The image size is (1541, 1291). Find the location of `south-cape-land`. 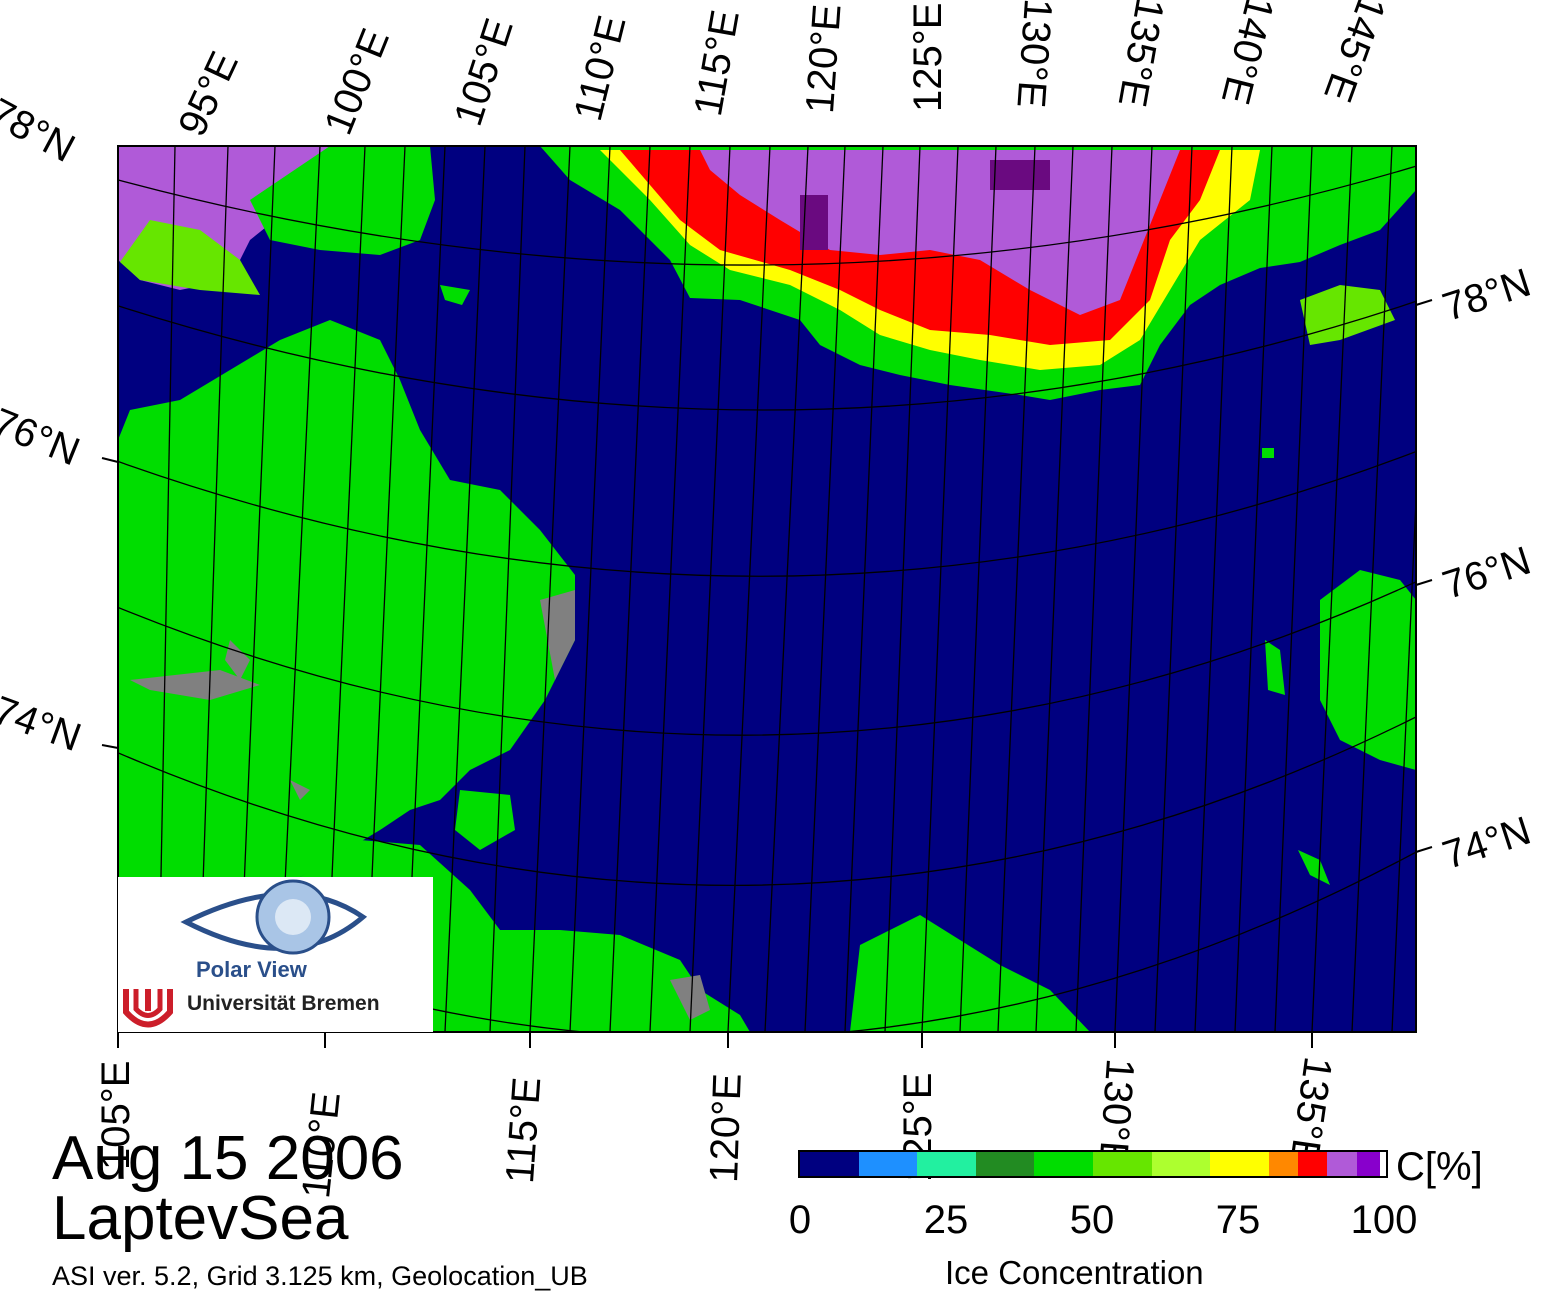

south-cape-land is located at coordinates (970, 973).